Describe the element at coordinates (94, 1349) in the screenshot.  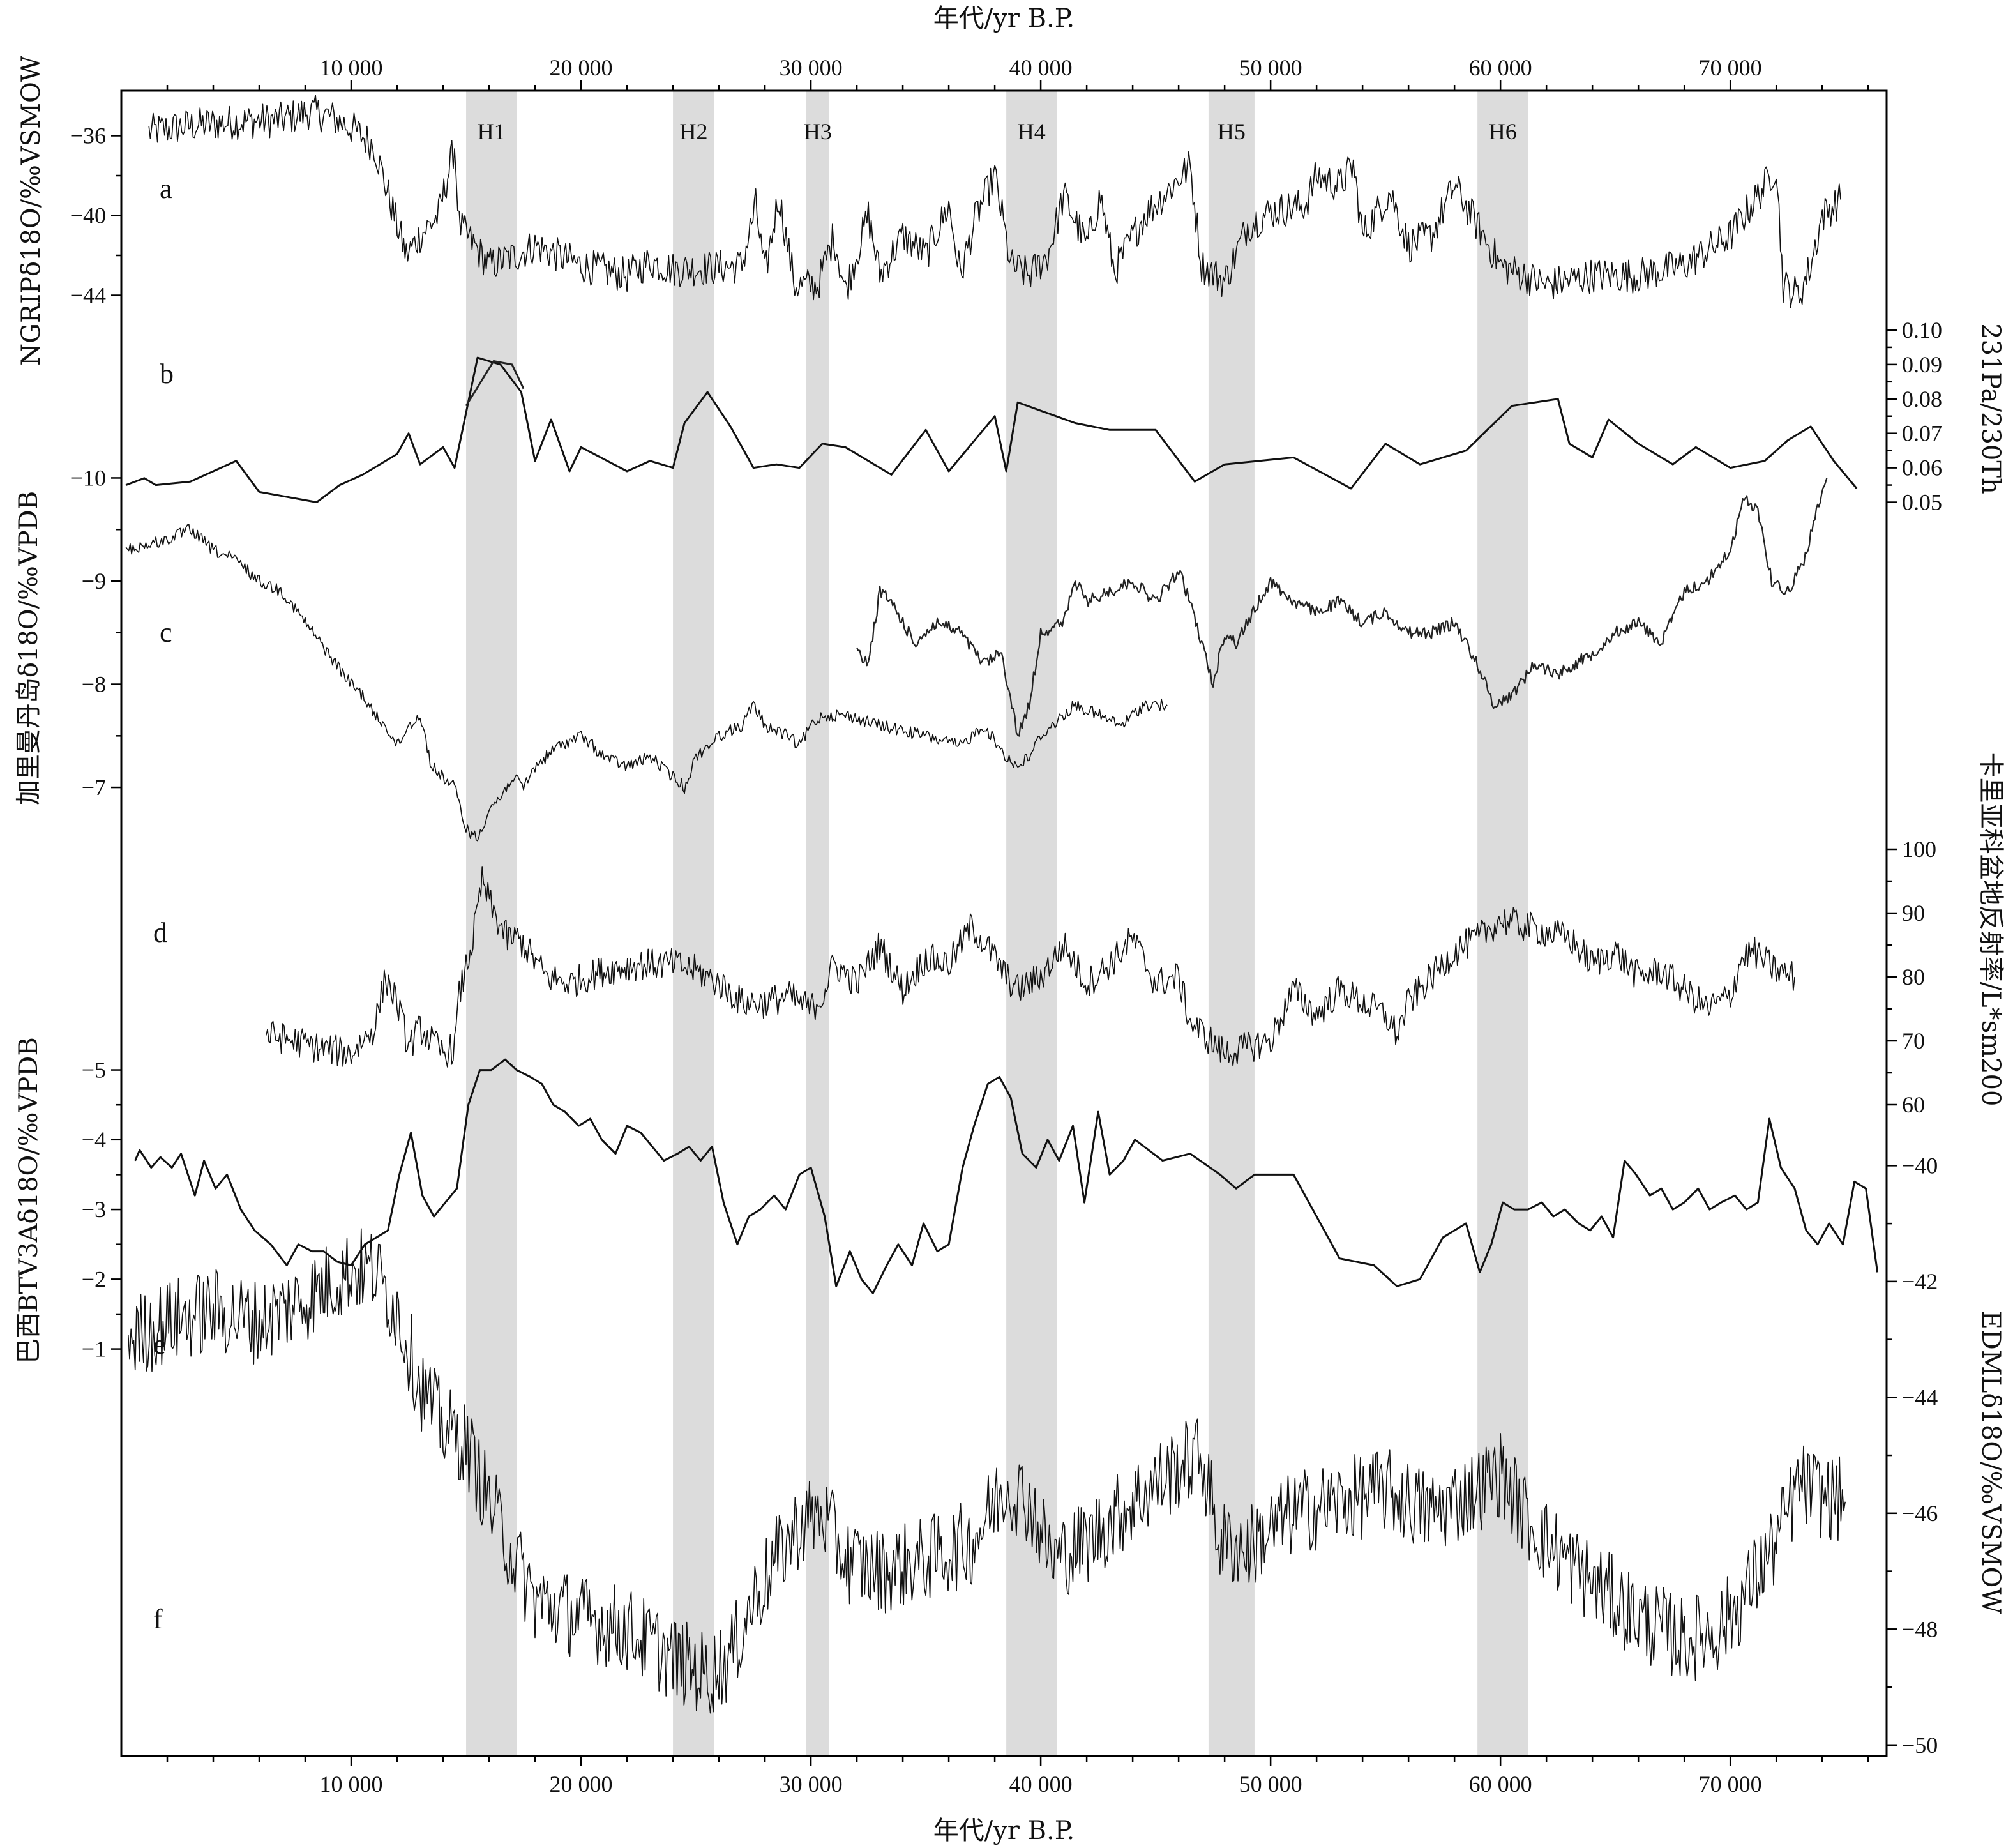
I see `y-tick-label-e: −1` at that location.